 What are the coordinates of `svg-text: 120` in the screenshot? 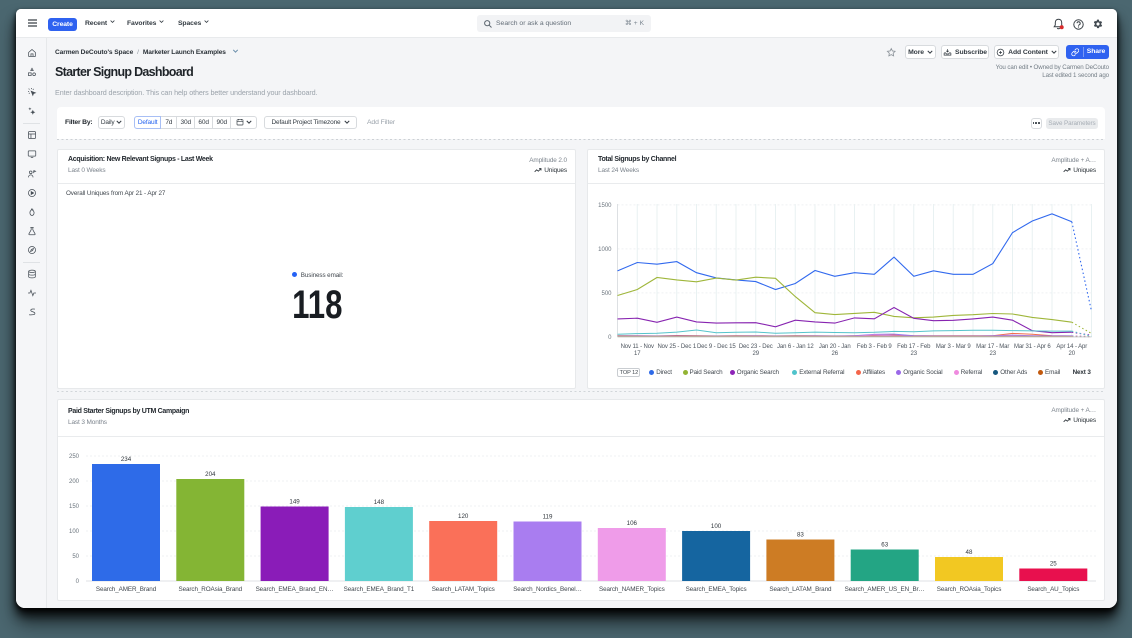 It's located at (463, 516).